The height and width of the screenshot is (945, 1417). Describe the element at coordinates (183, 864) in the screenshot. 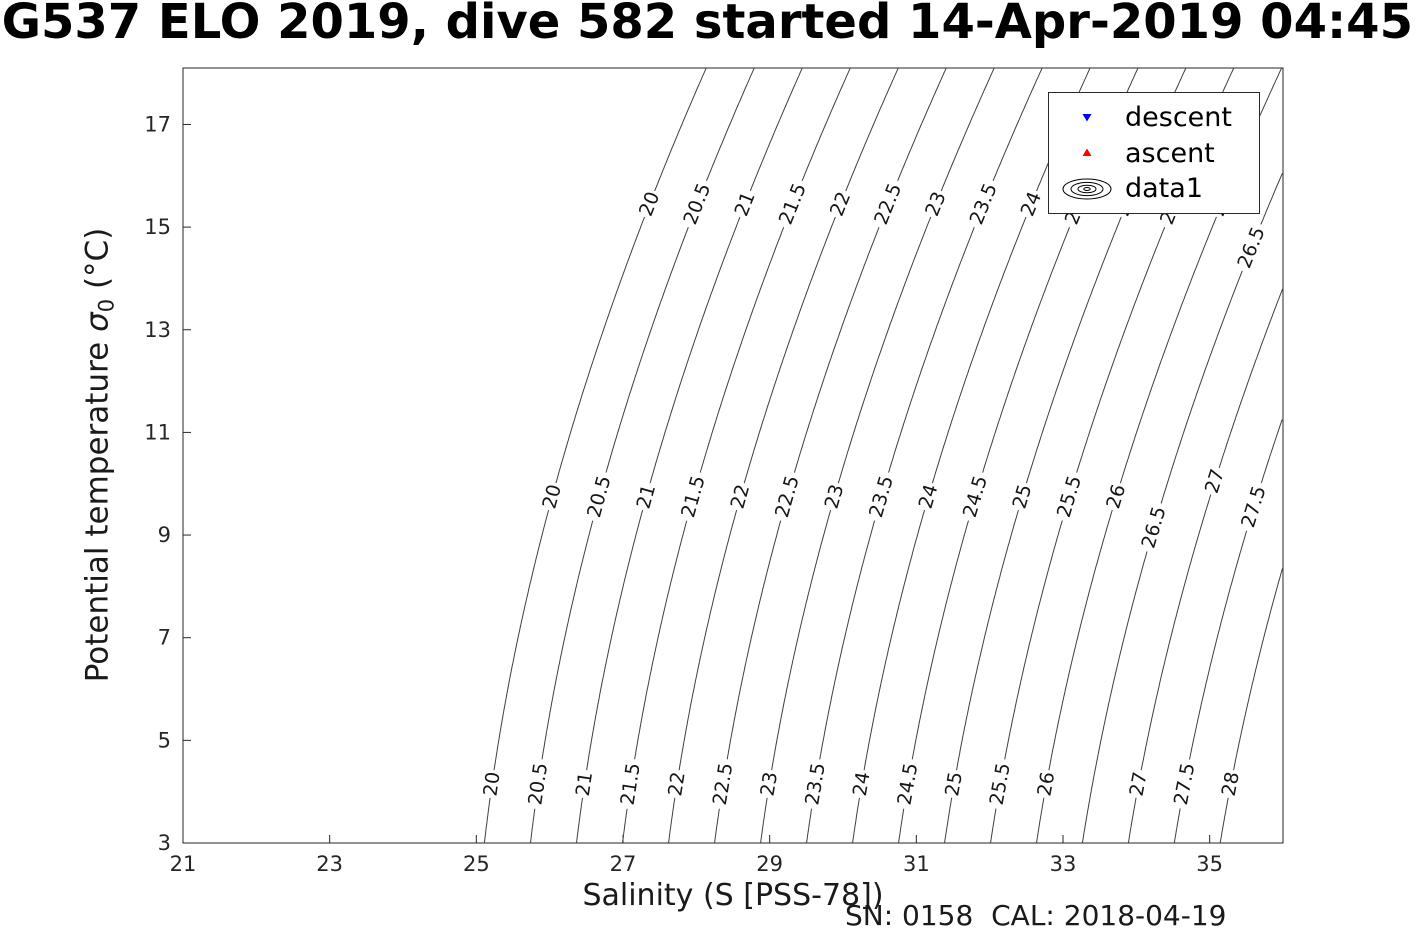

I see `x-tick-label: 21` at that location.